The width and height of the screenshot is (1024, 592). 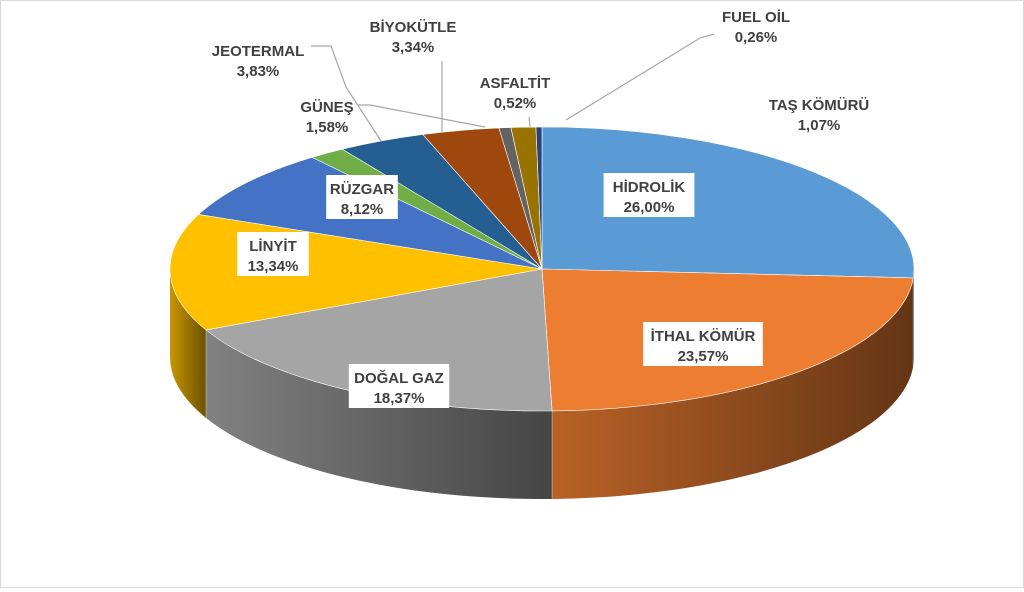 I want to click on data-label-hidrolik: HİDROLİK 26,00%, so click(x=649, y=195).